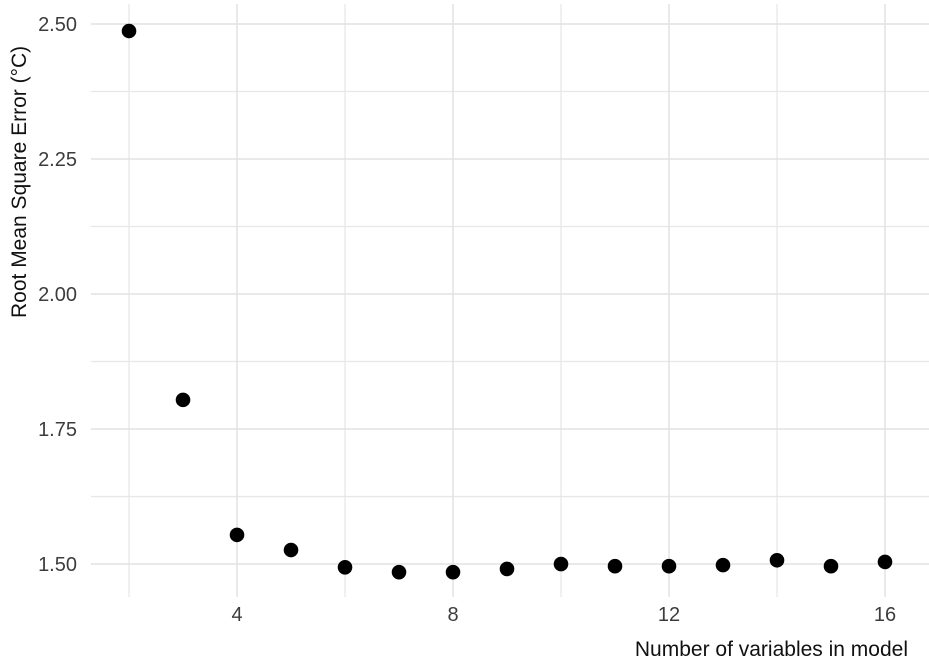 The width and height of the screenshot is (929, 663). I want to click on x-tick-label: 16, so click(885, 615).